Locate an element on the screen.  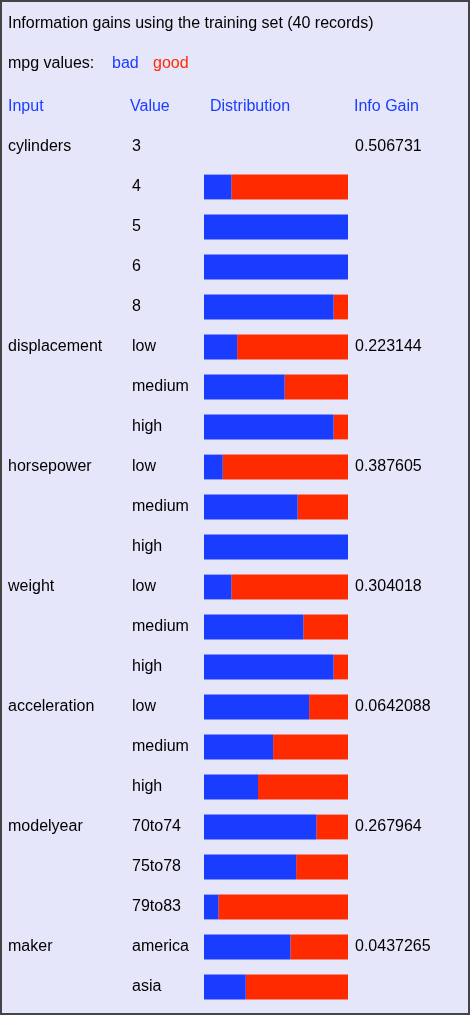
y2-tick-label: 0.0437265 is located at coordinates (393, 946).